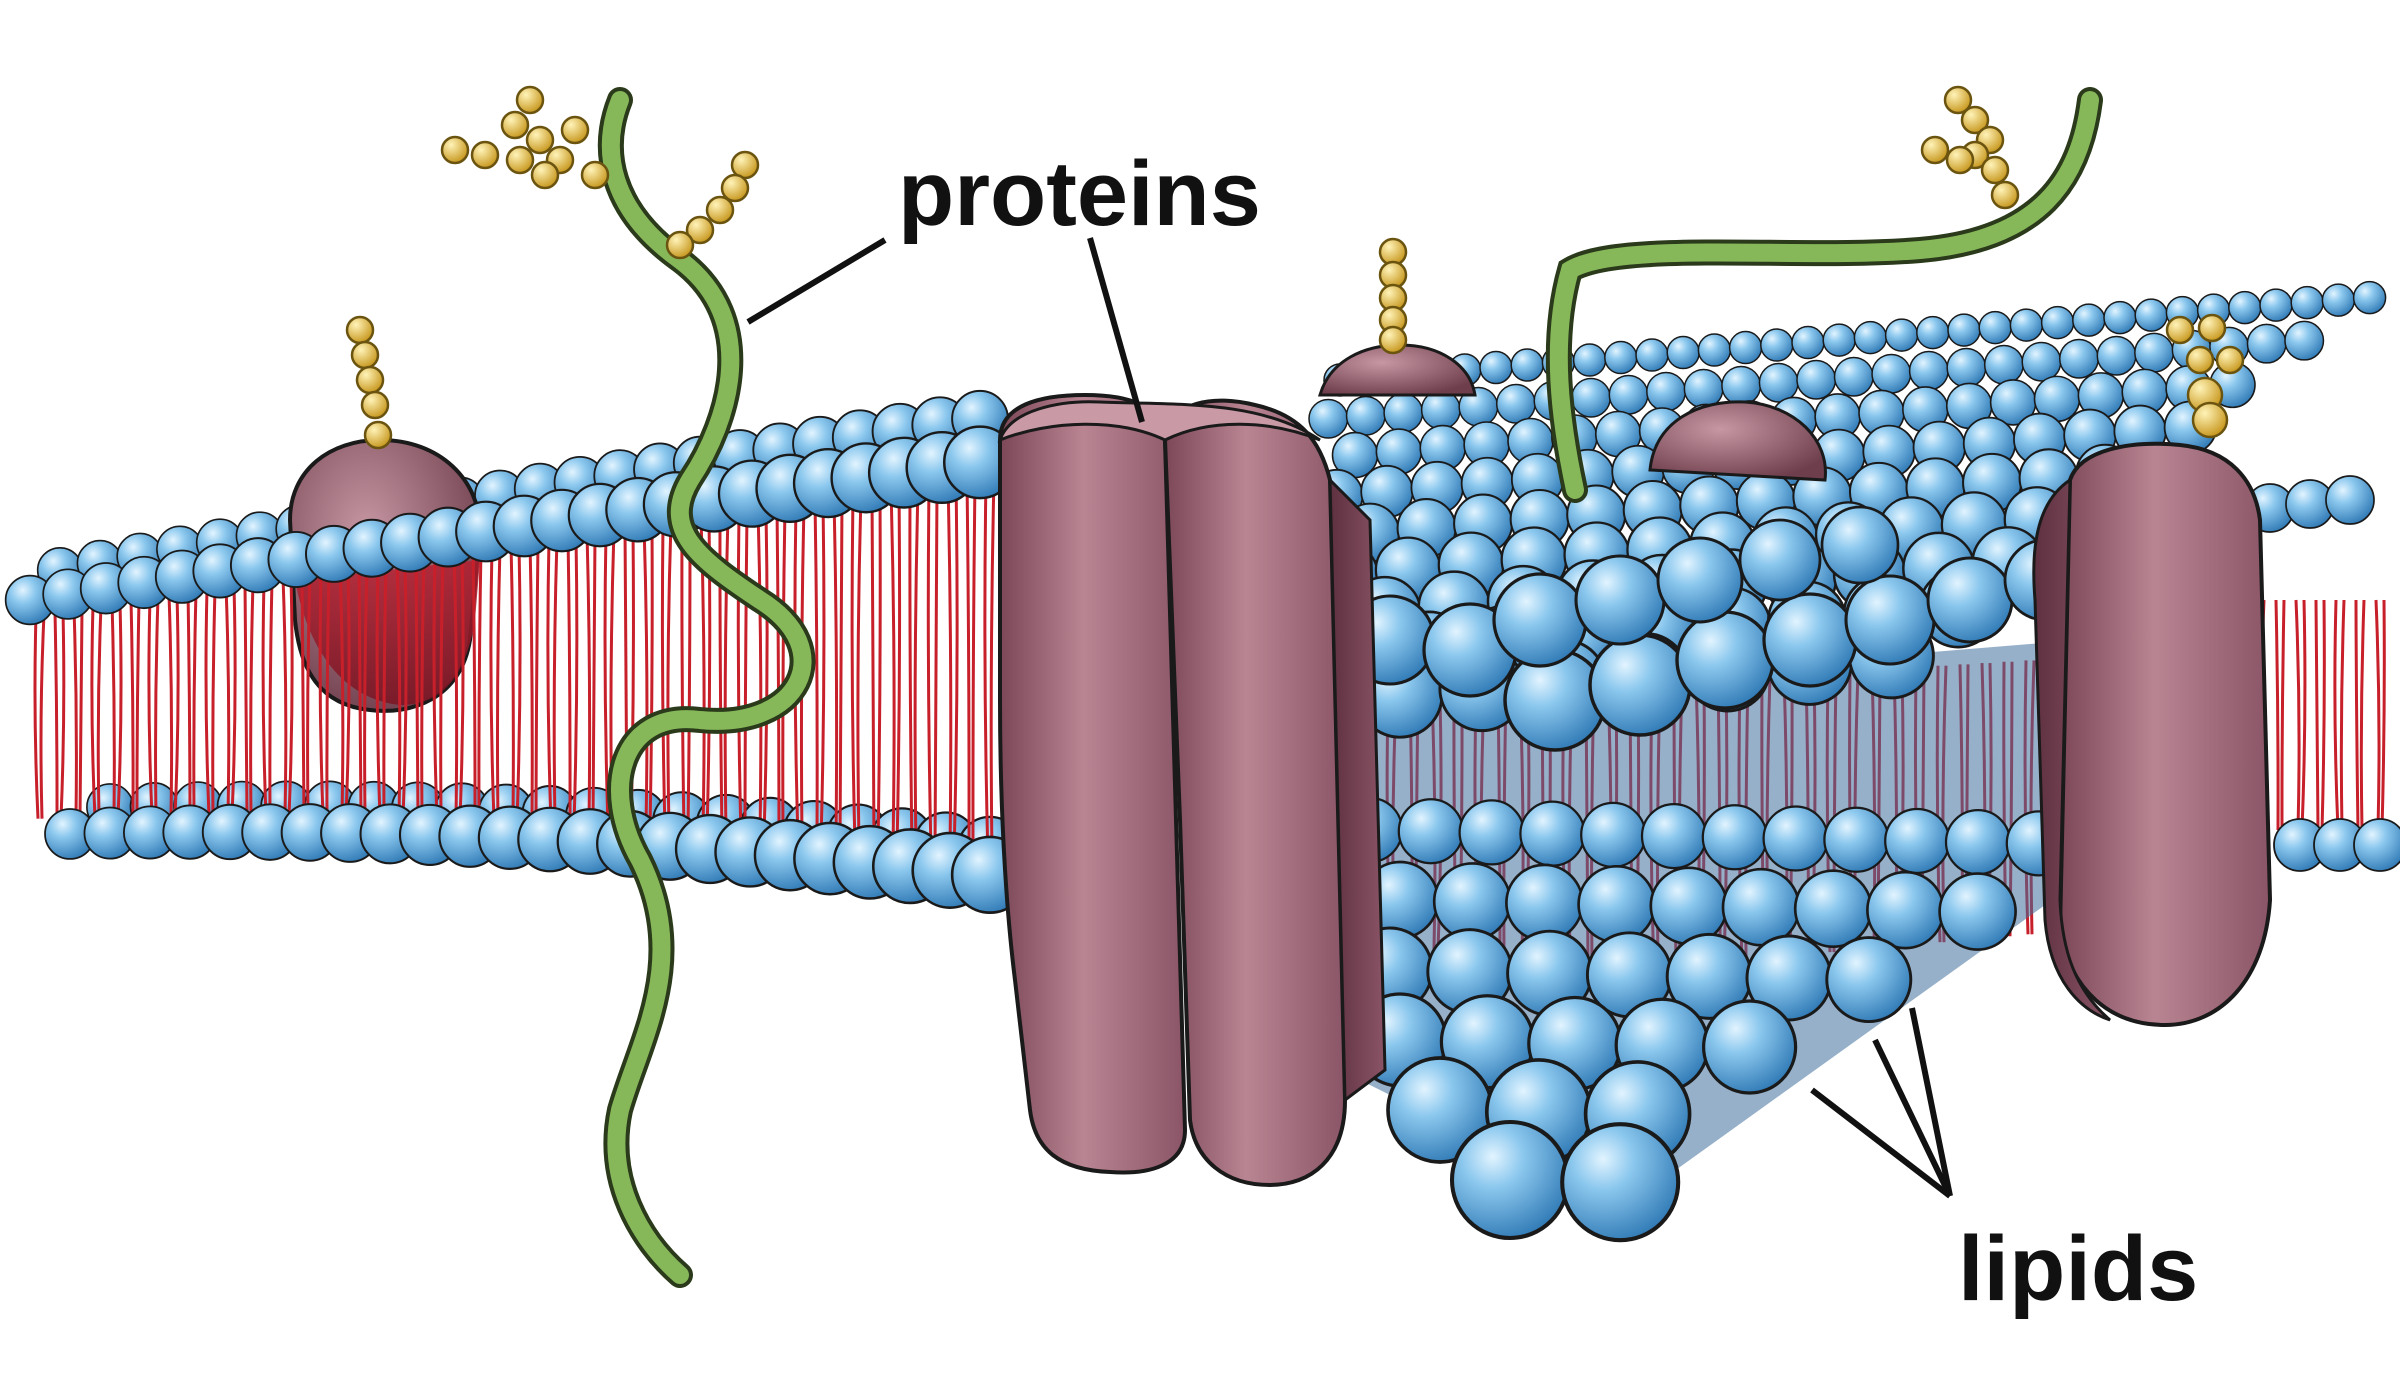  Describe the element at coordinates (1357, 789) in the screenshot. I see `channel-protein-side` at that location.